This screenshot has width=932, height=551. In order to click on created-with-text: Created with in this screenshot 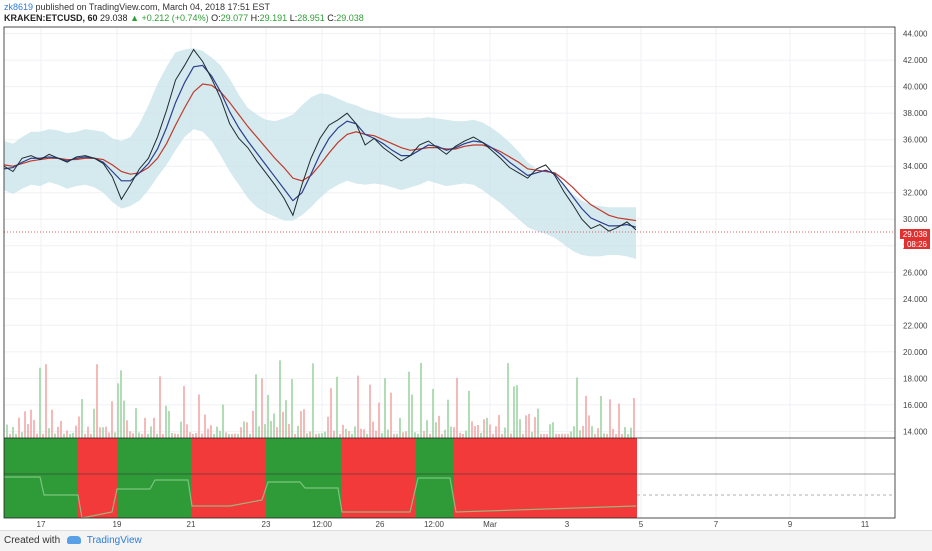, I will do `click(32, 540)`.